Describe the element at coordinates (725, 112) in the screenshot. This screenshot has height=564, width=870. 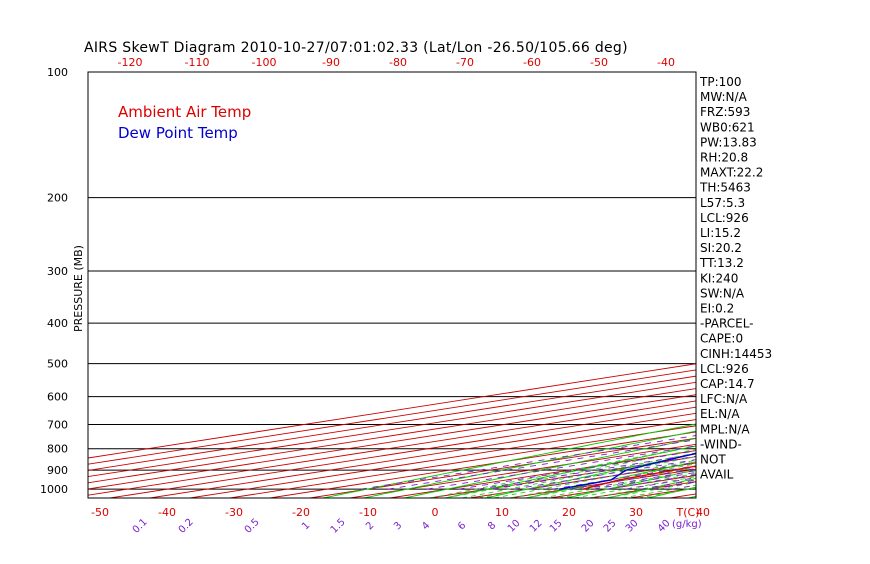
I see `stat-line: FRZ:593` at that location.